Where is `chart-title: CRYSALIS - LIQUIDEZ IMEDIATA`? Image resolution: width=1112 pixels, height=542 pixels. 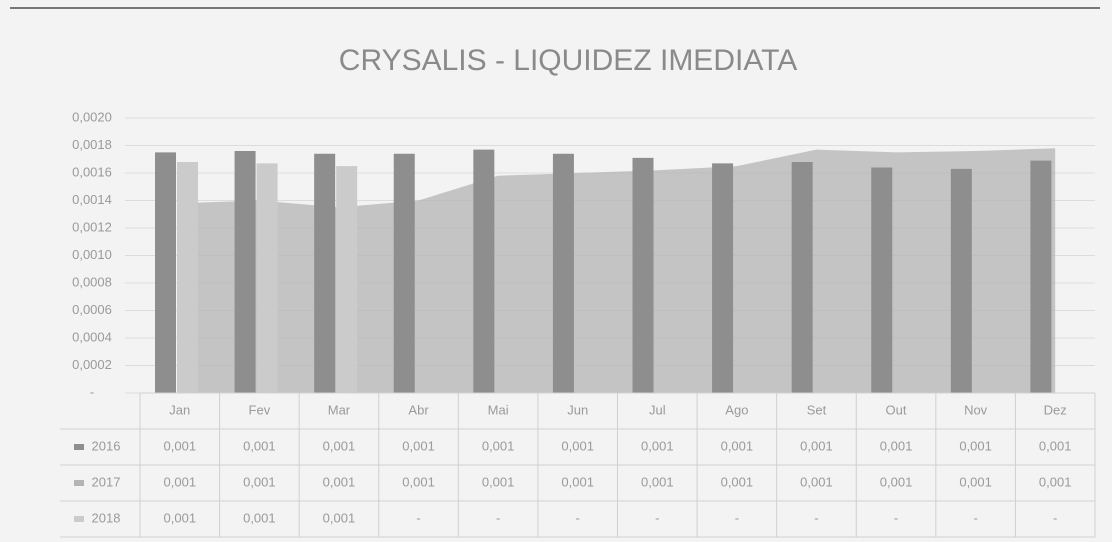
chart-title: CRYSALIS - LIQUIDEZ IMEDIATA is located at coordinates (568, 60).